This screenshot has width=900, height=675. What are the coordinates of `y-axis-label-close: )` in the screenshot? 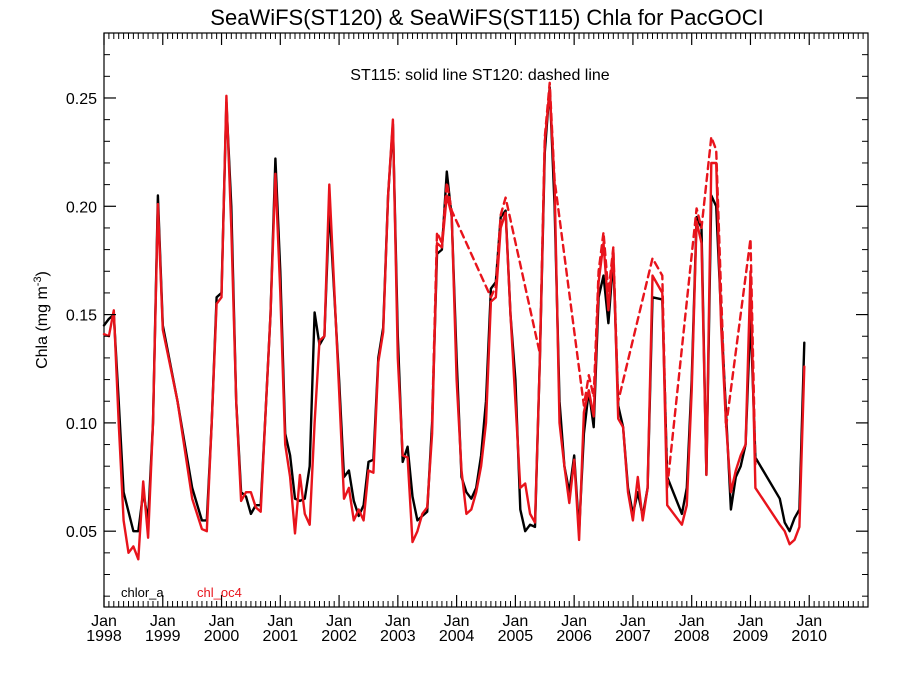 It's located at (42, 273).